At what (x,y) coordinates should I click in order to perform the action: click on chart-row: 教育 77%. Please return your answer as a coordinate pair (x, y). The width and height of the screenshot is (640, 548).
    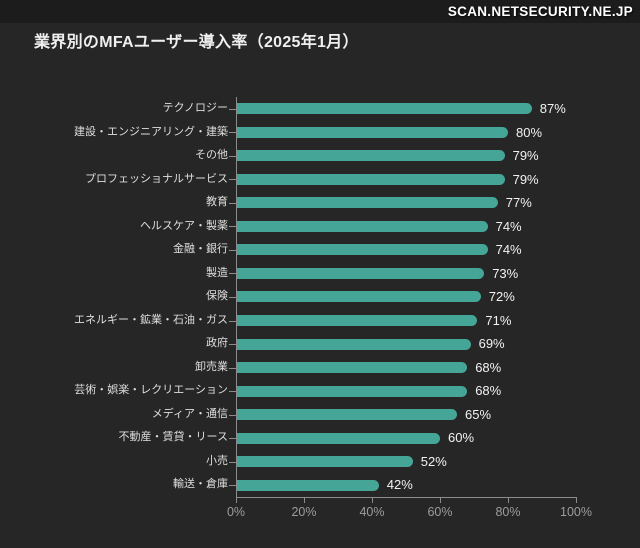
    Looking at the image, I should click on (320, 203).